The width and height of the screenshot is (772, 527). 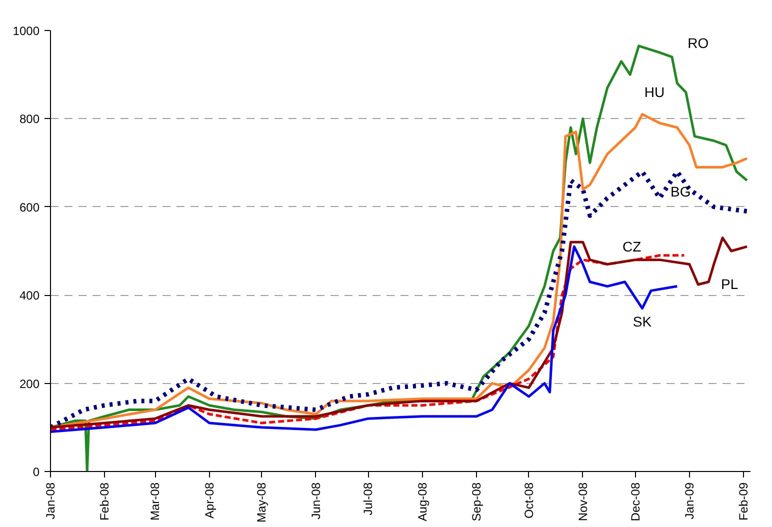 I want to click on x-tick-label: Jun-08, so click(x=315, y=501).